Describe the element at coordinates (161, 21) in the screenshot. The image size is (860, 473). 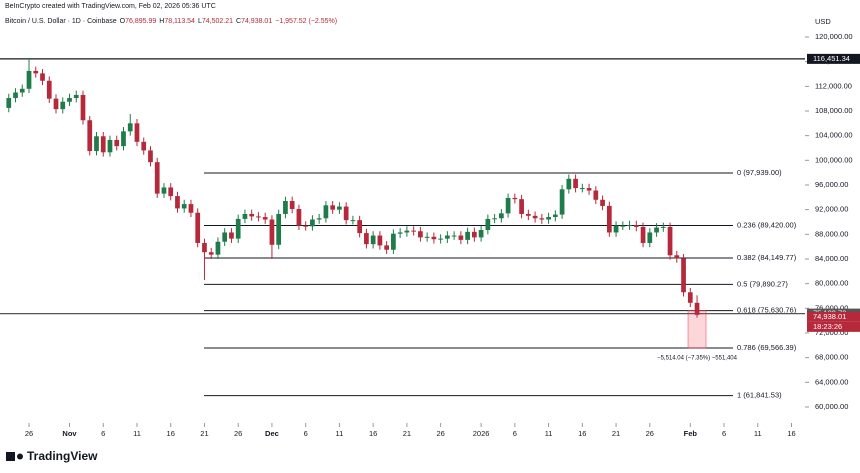
I see `h-key: H` at that location.